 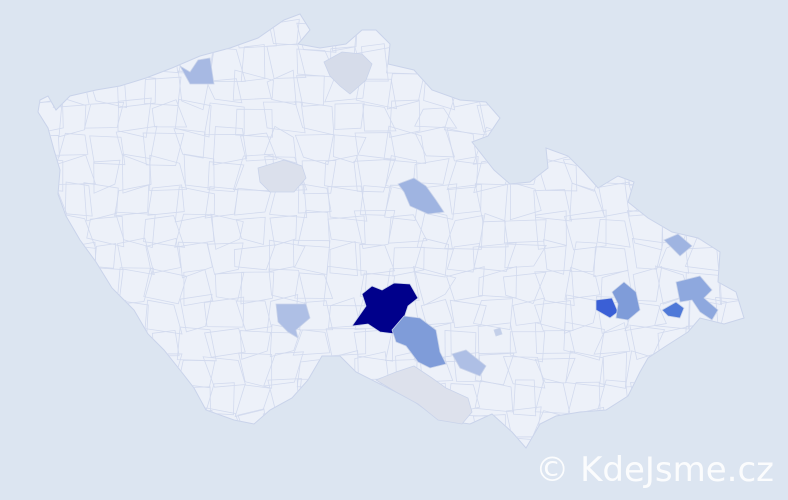 I want to click on watermark: © KdeJsme.cz, so click(x=654, y=470).